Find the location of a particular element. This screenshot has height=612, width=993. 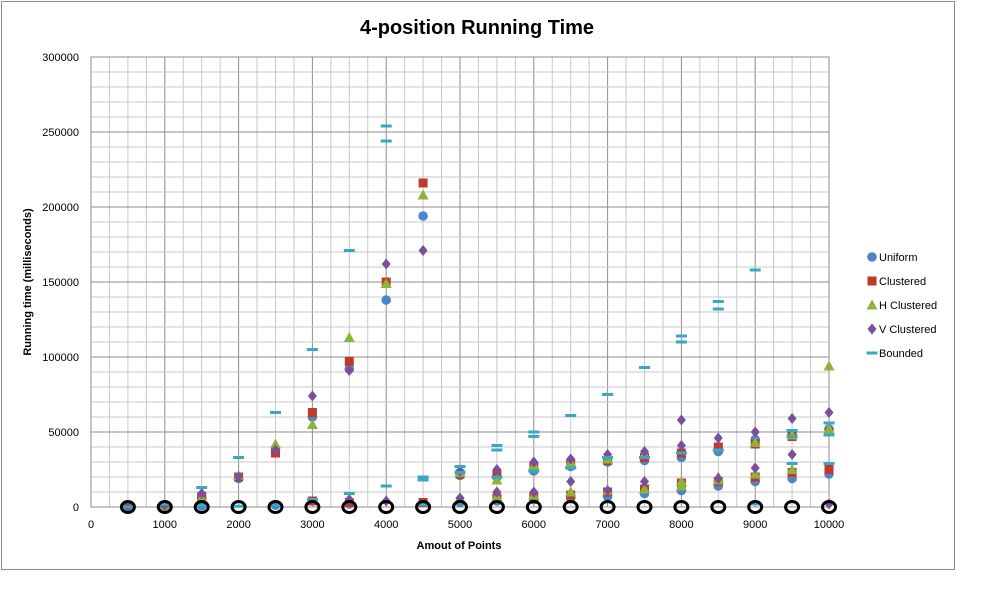

series-zero-markers is located at coordinates (478, 507).